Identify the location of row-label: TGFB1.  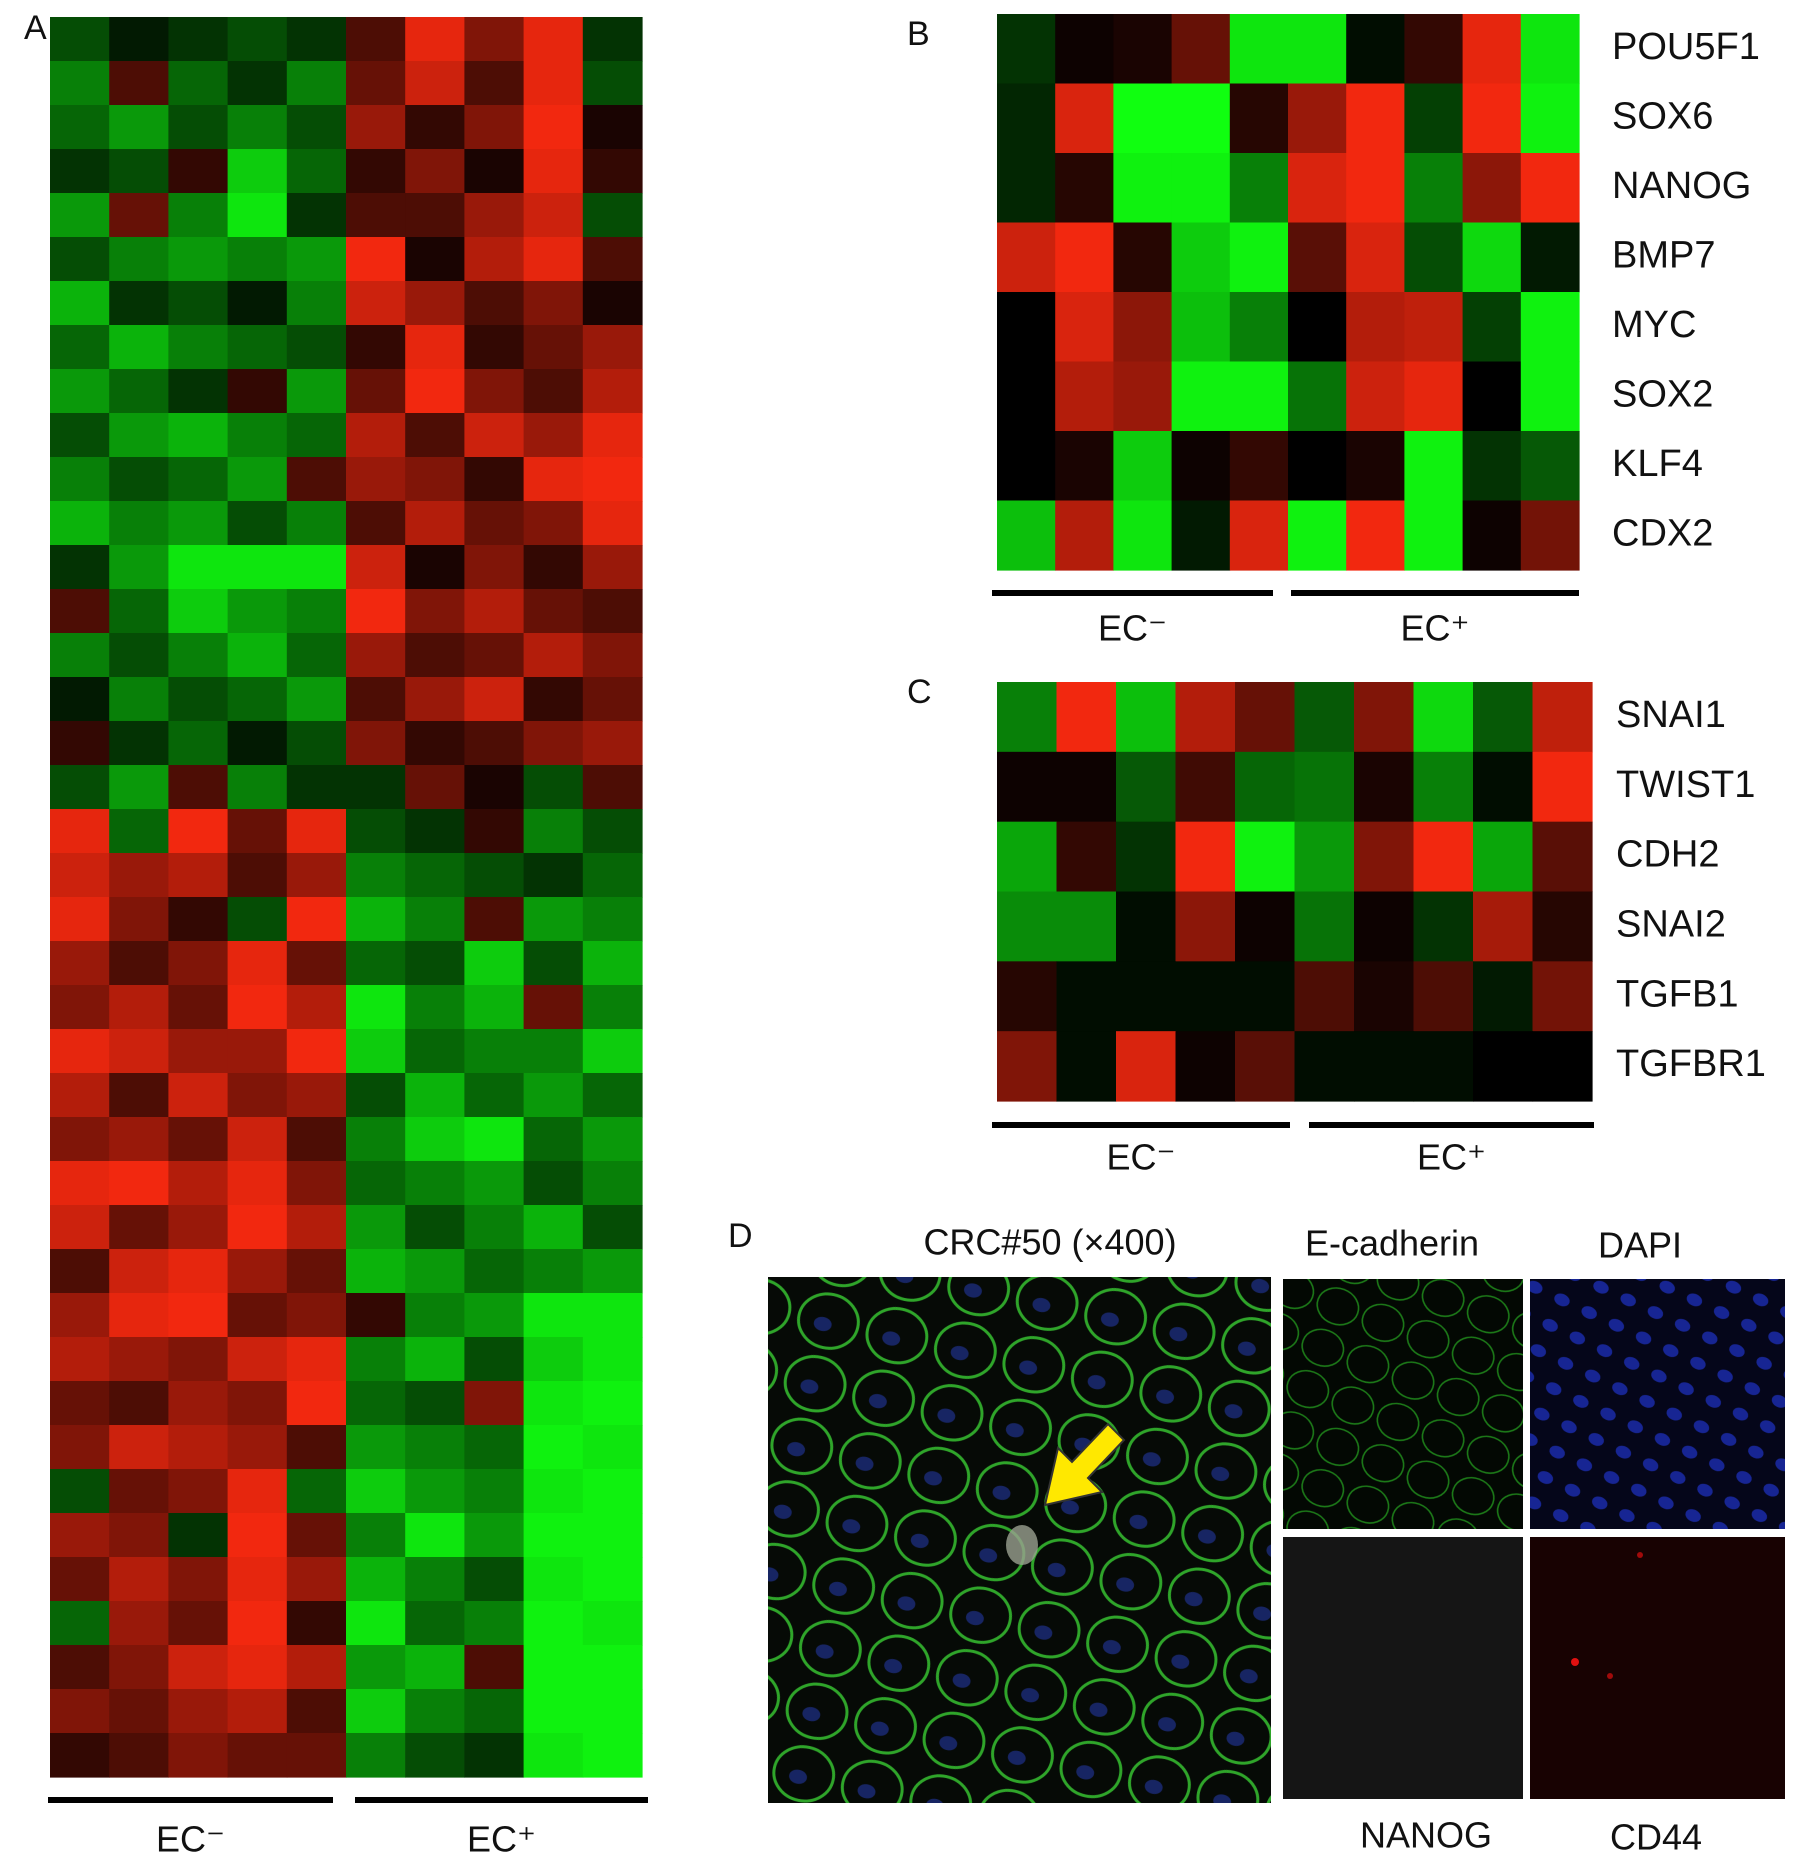
(1677, 994).